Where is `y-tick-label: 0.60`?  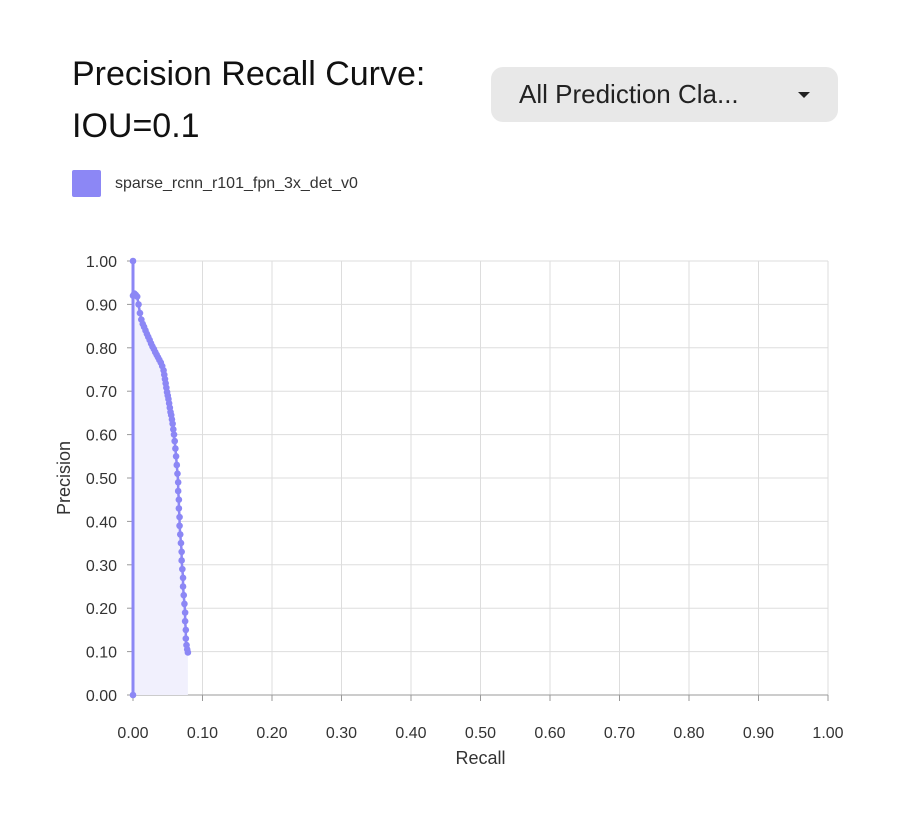 y-tick-label: 0.60 is located at coordinates (101, 436).